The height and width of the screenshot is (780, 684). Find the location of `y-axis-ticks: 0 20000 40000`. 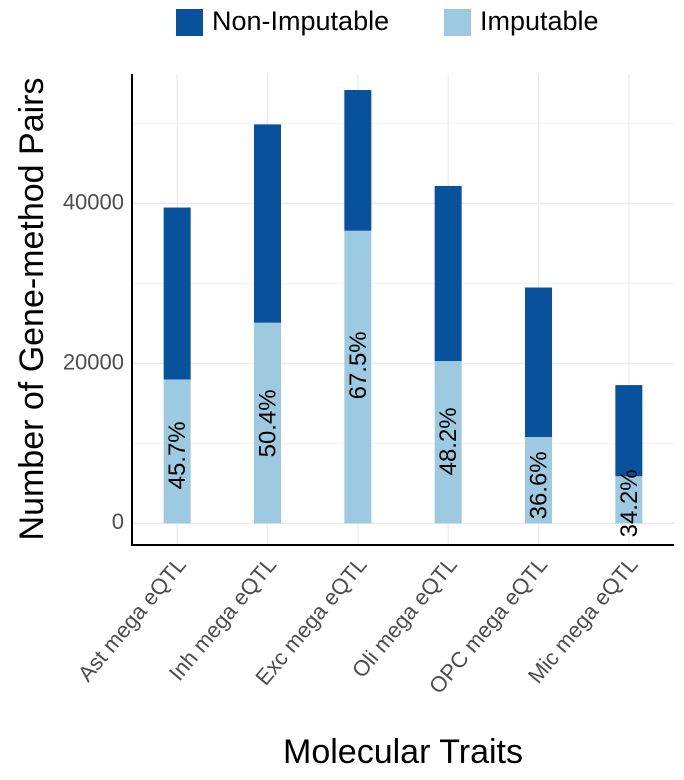

y-axis-ticks: 0 20000 40000 is located at coordinates (93, 361).